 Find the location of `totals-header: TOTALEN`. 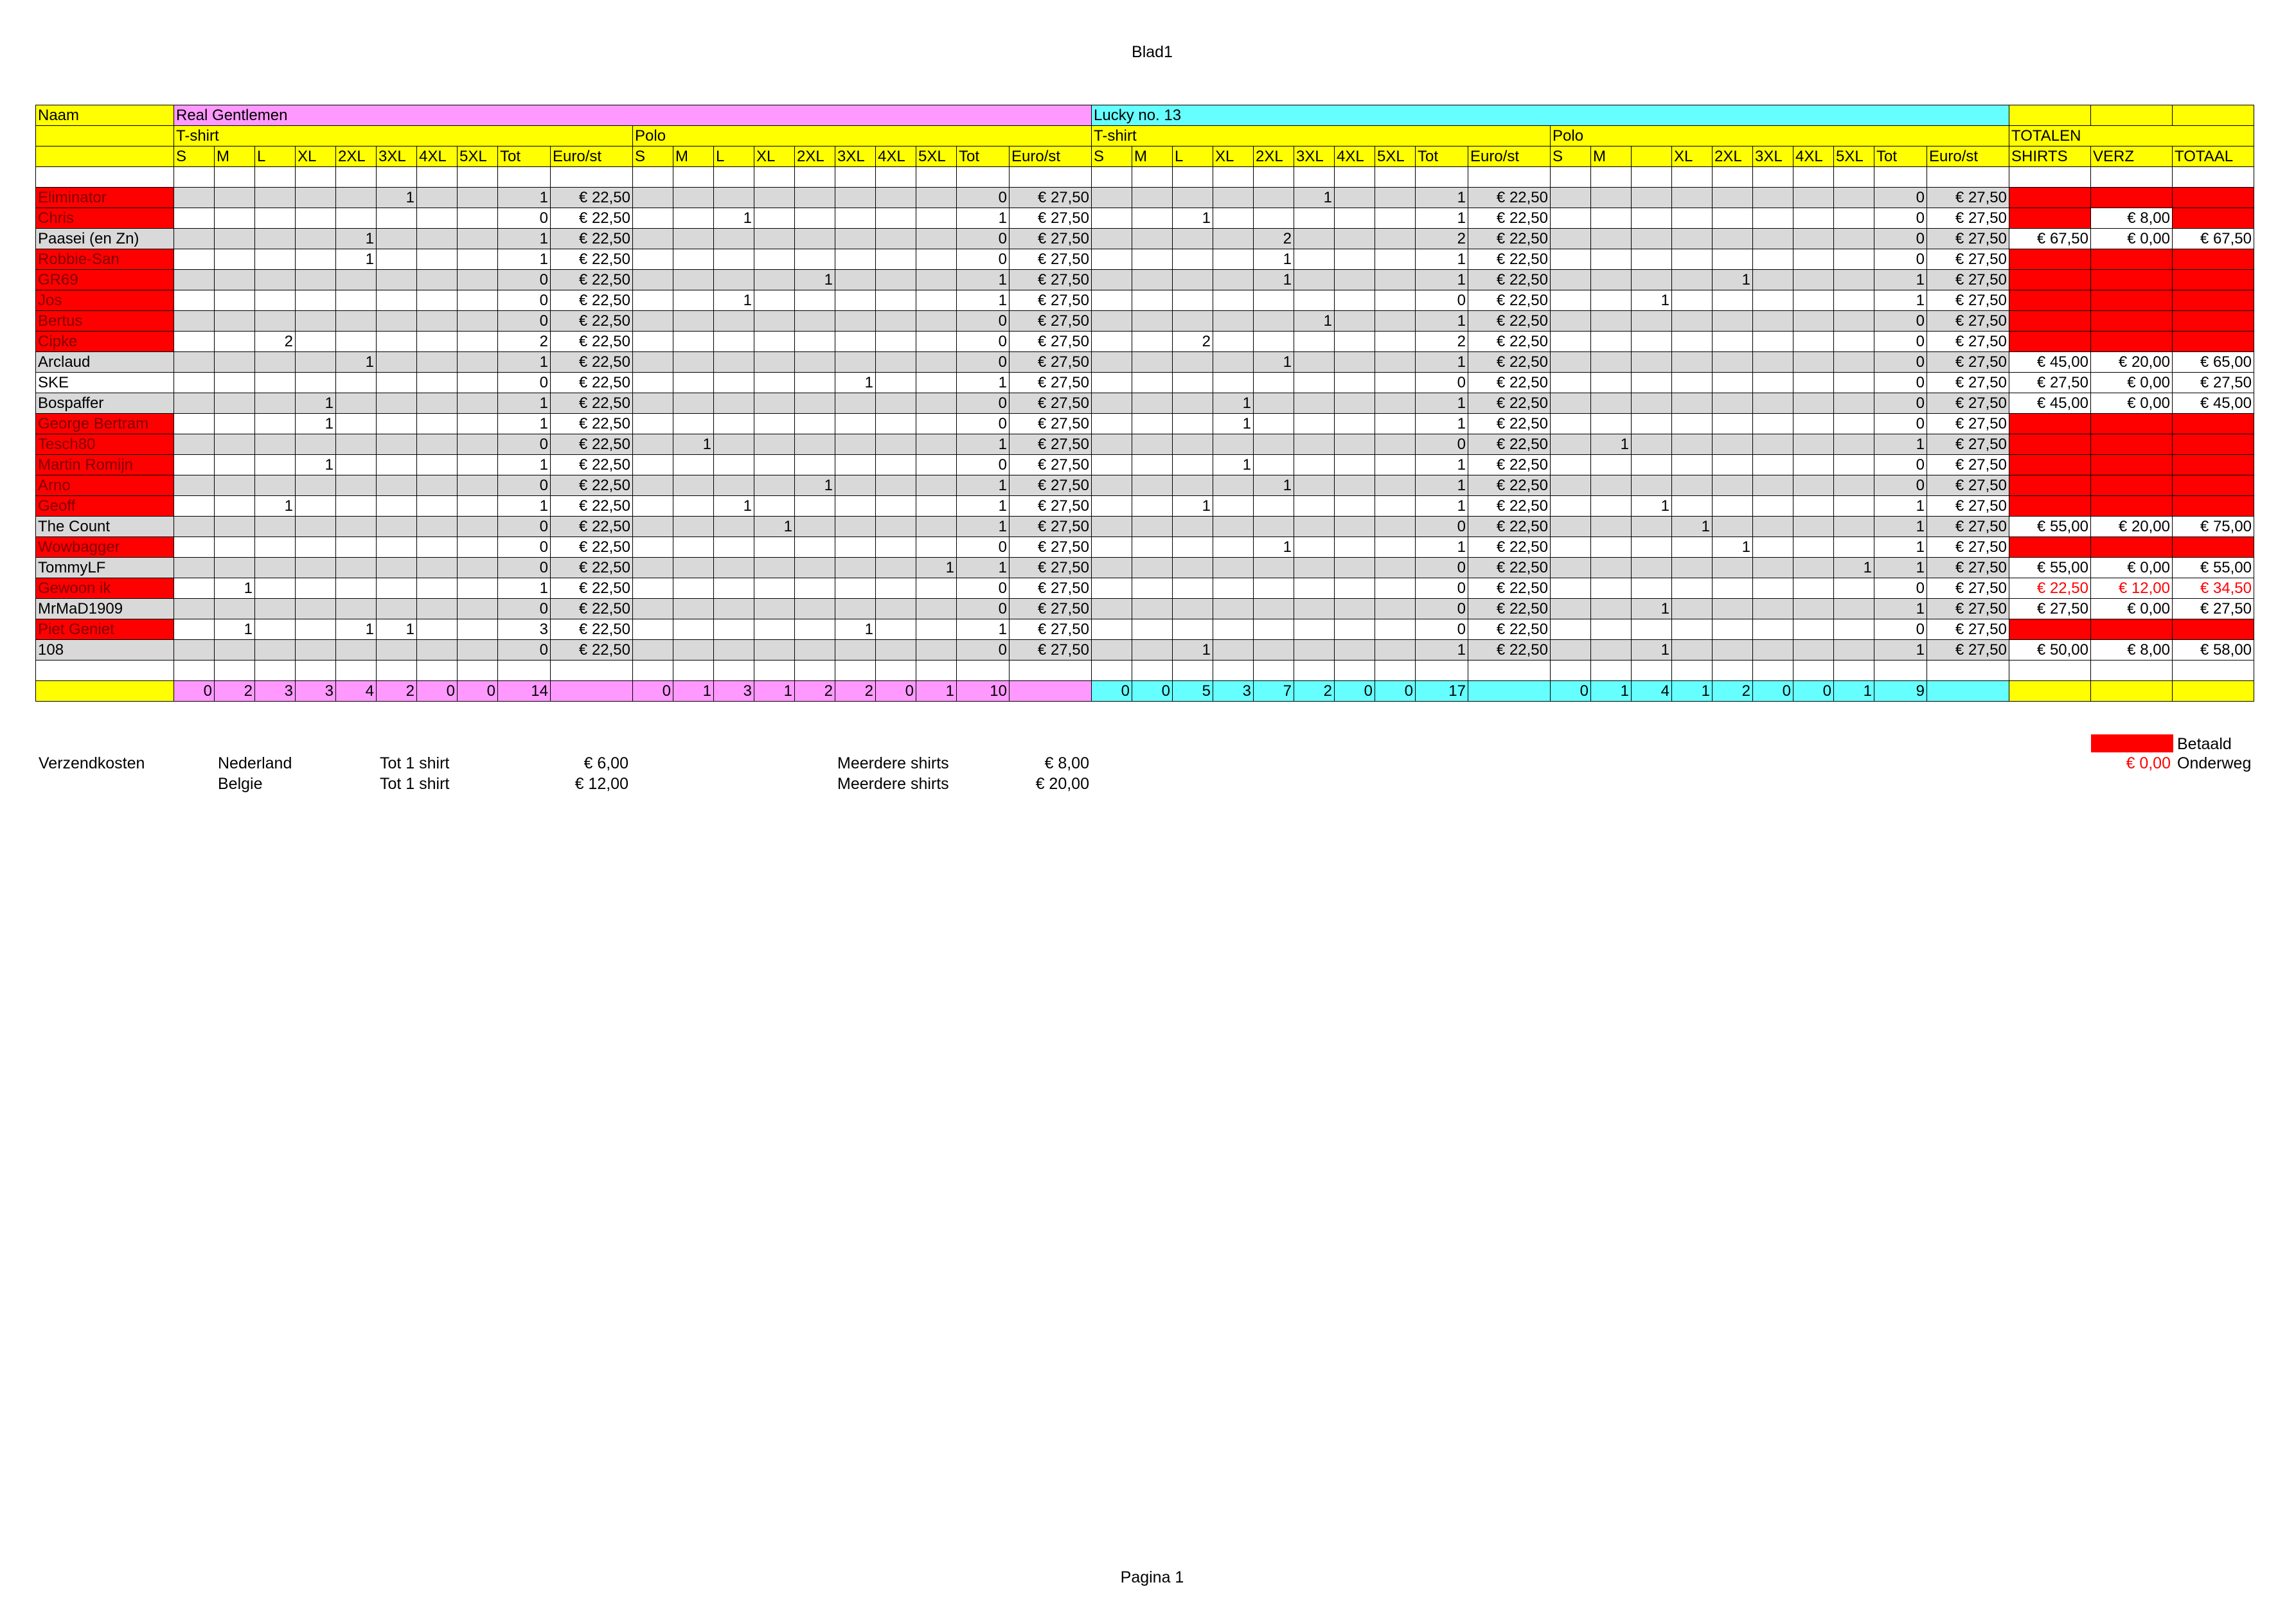

totals-header: TOTALEN is located at coordinates (2132, 135).